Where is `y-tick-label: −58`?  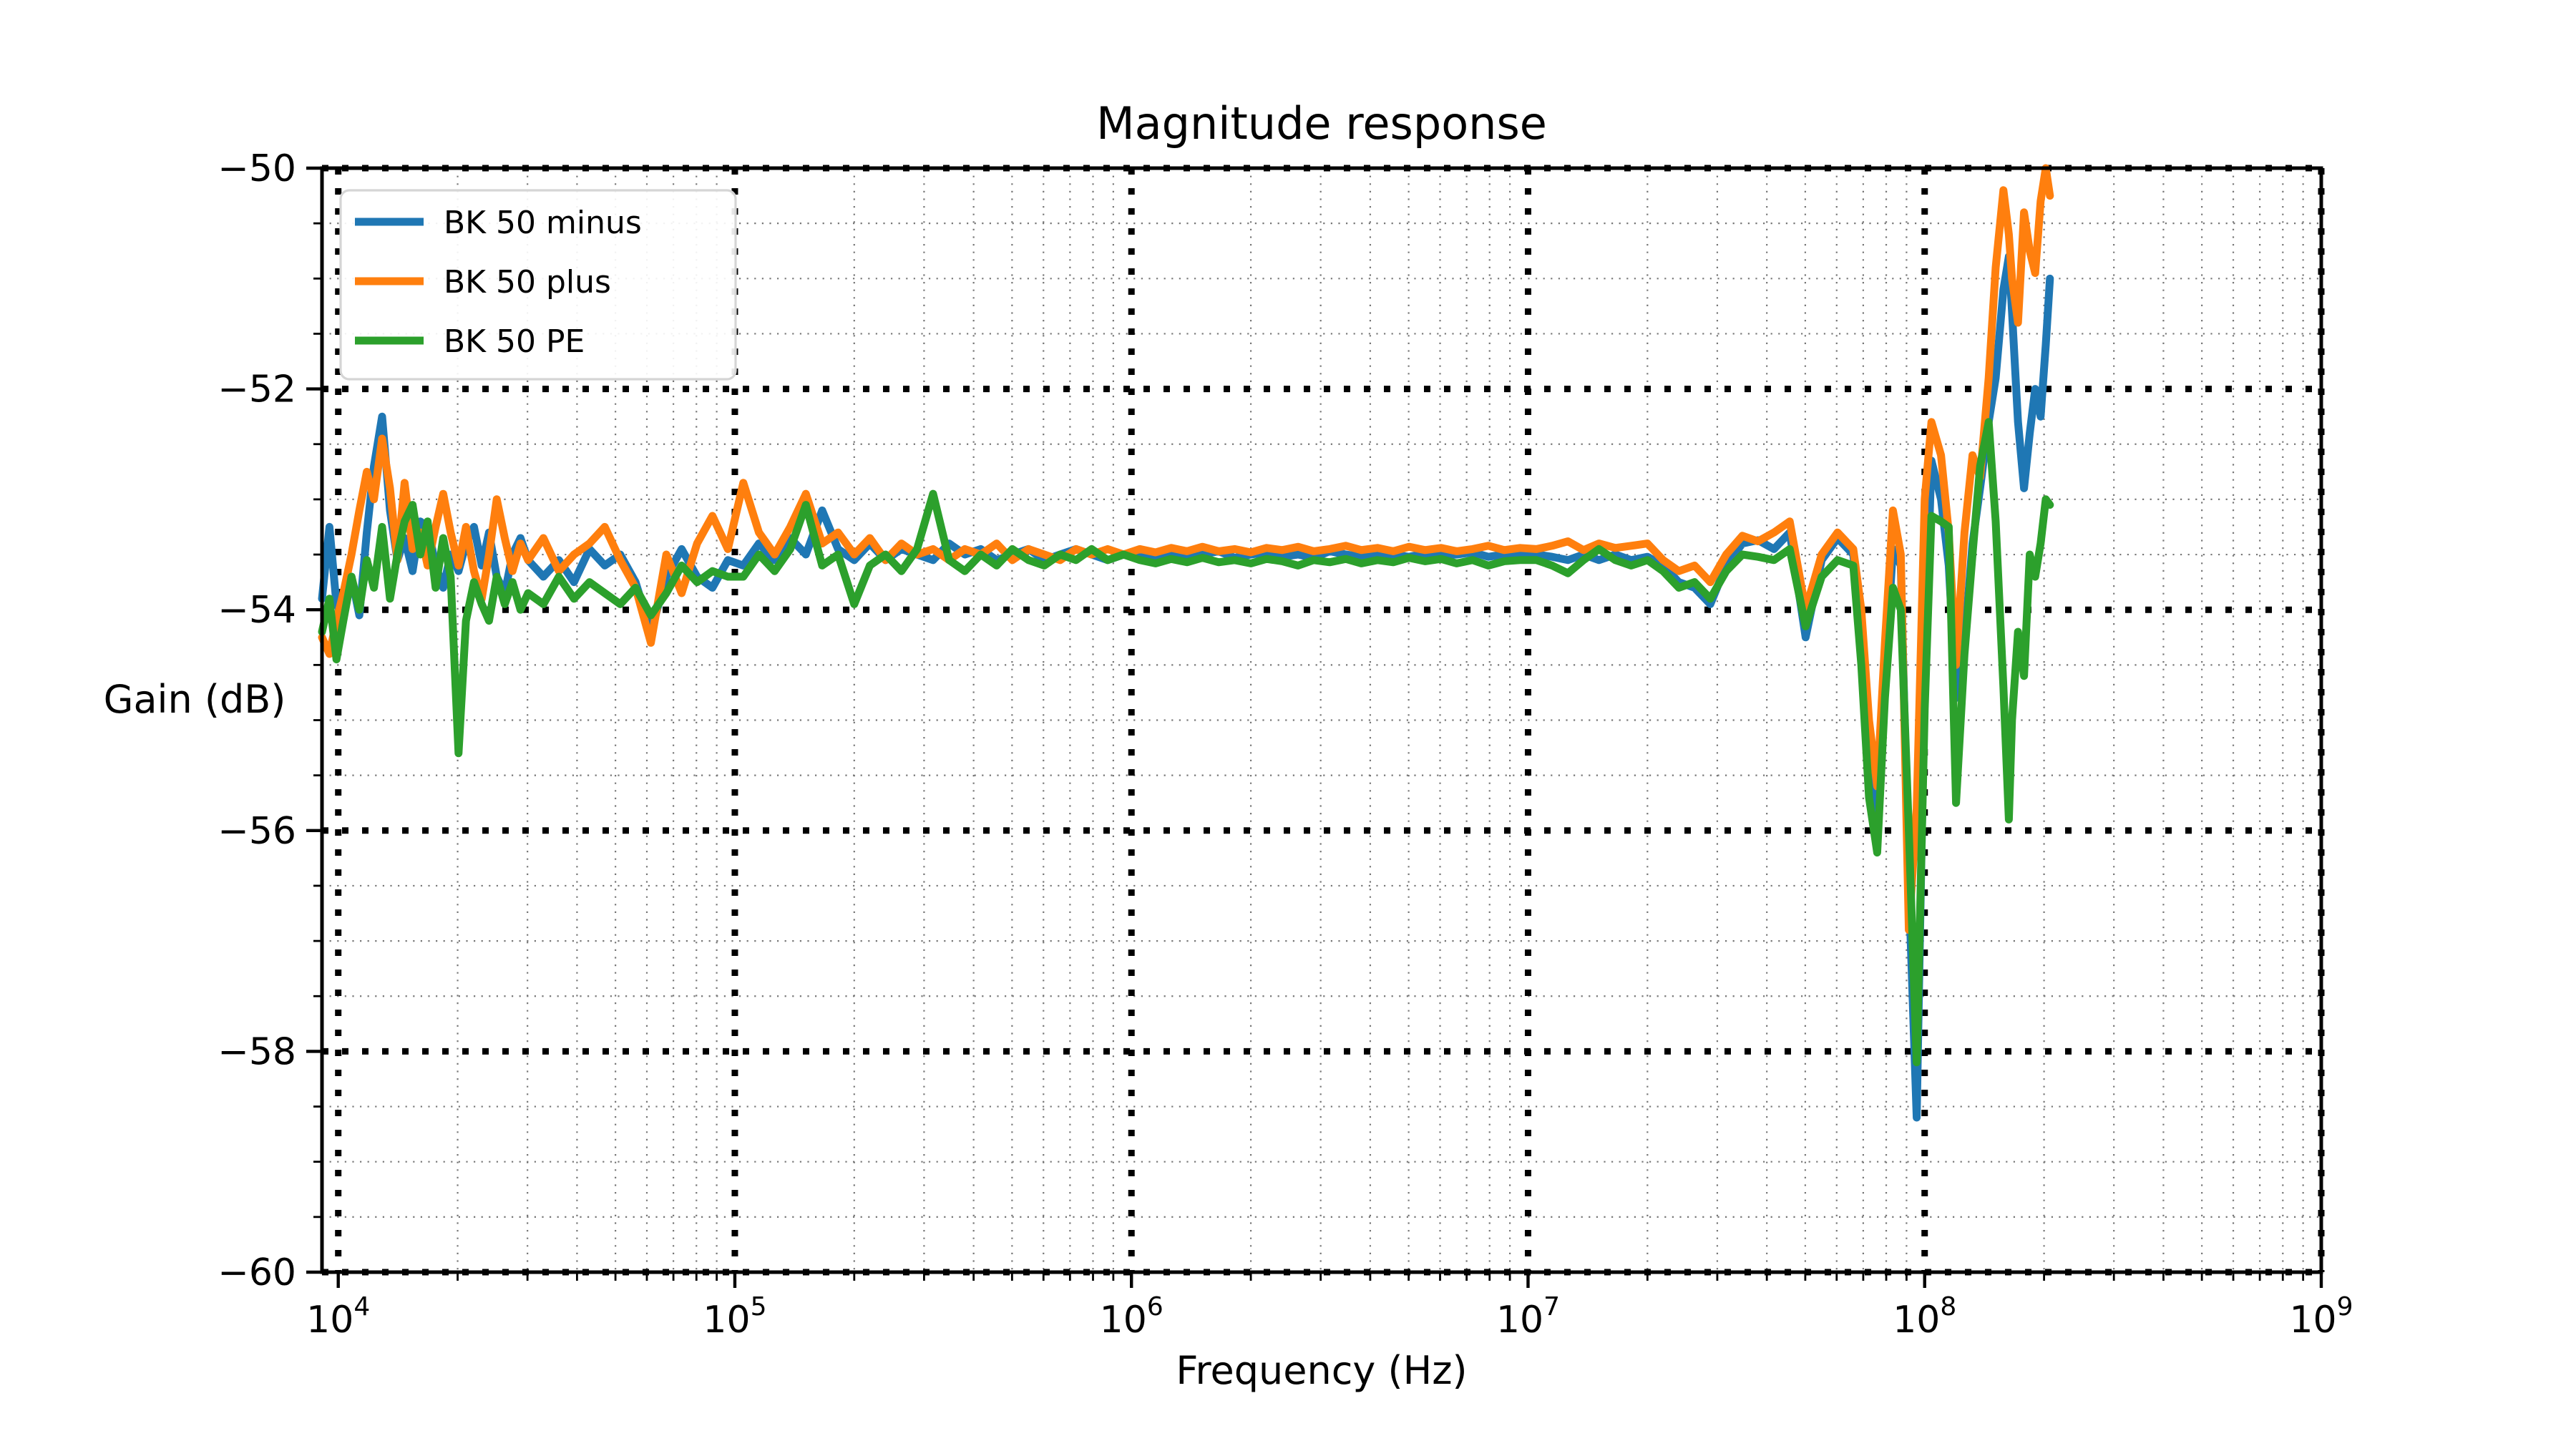
y-tick-label: −58 is located at coordinates (257, 1051).